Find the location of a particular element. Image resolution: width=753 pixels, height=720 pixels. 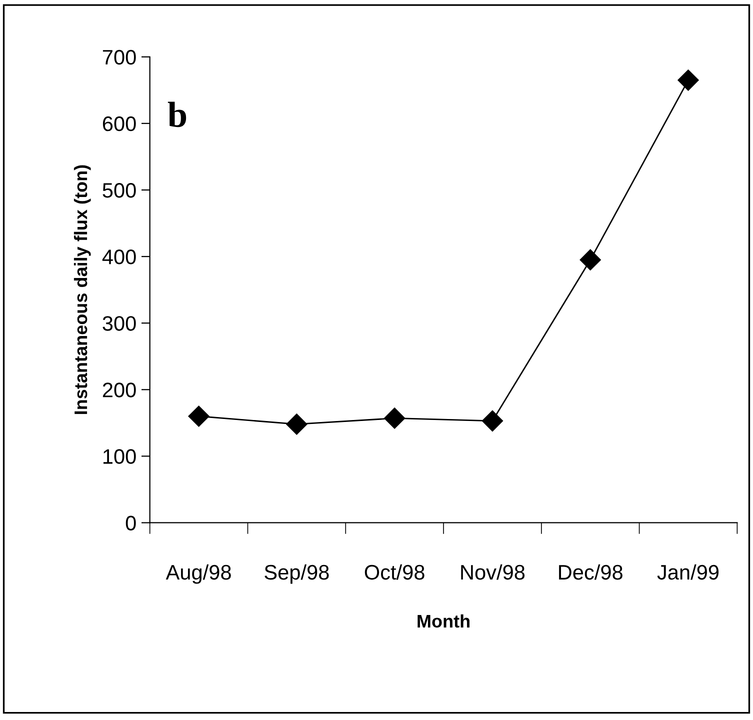

y-tick-label: 400 is located at coordinates (119, 257).